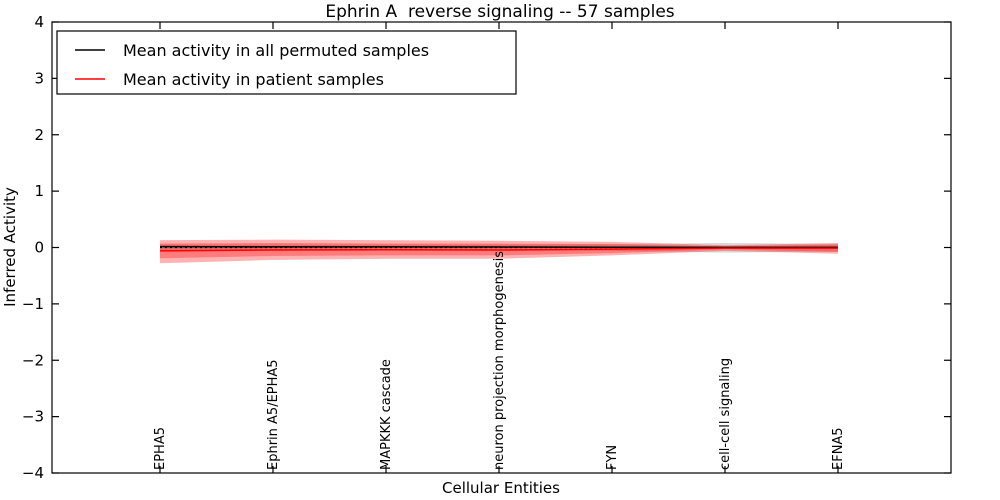 This screenshot has width=1000, height=500. I want to click on permuted-mean-line, so click(498, 247).